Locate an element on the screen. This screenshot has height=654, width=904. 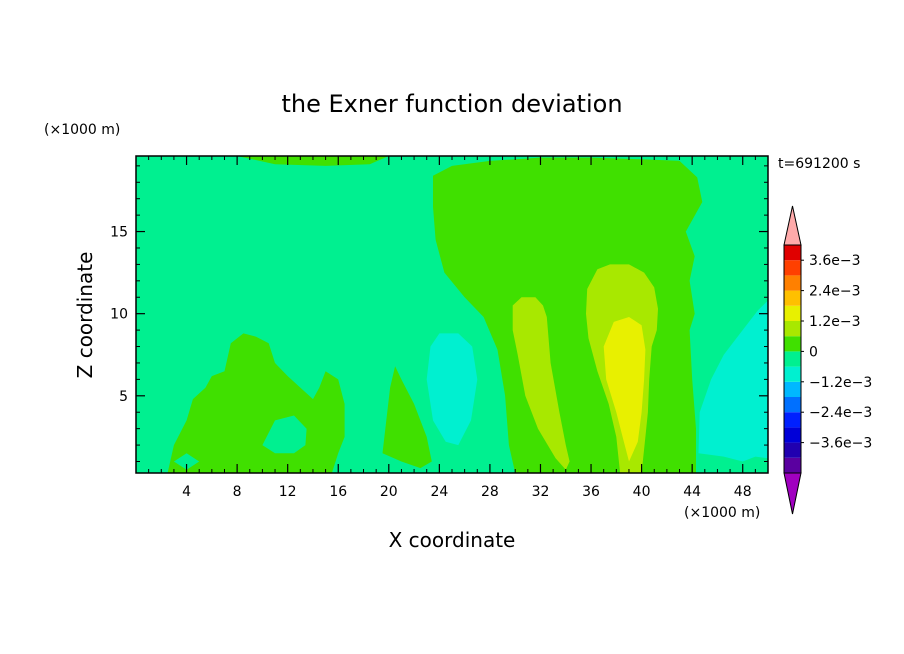
contour-region-plume-a-level1 is located at coordinates (541, 383).